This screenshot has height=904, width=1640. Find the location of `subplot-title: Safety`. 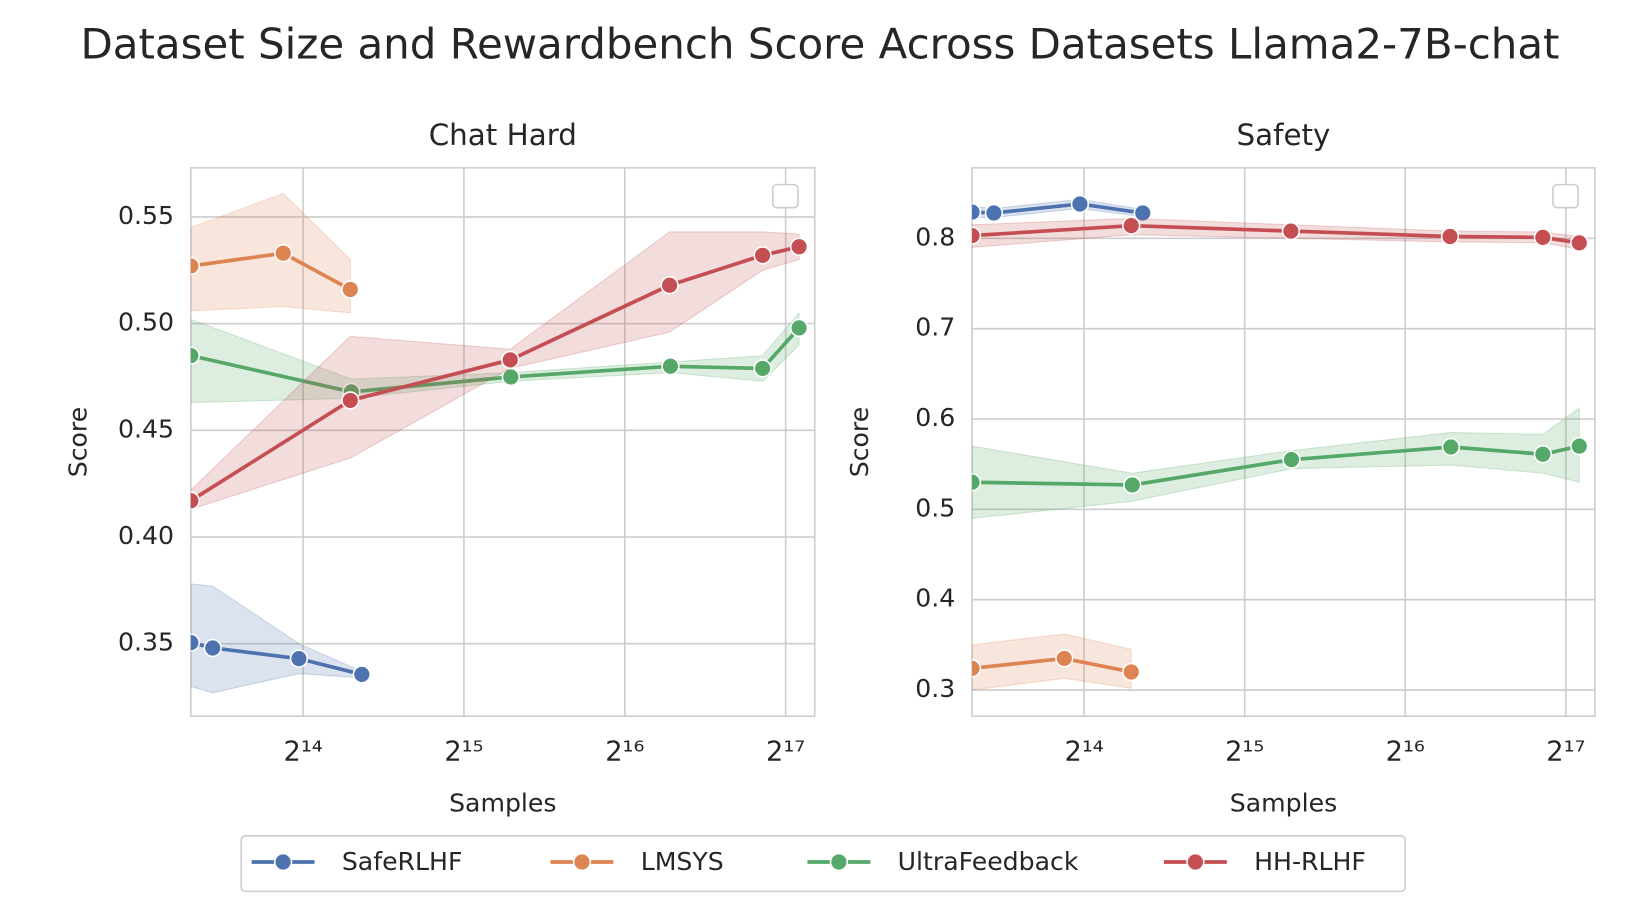

subplot-title: Safety is located at coordinates (1284, 135).